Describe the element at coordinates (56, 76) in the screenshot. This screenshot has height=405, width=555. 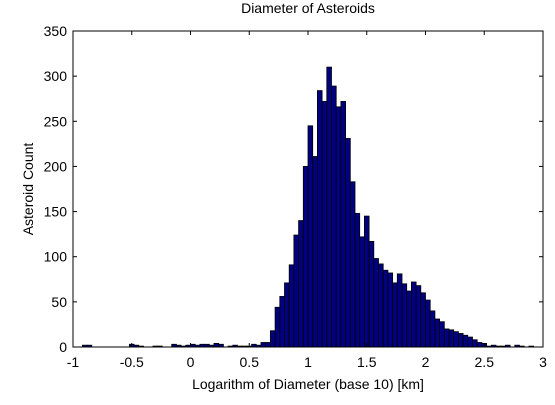
I see `y-tick-label: 300` at that location.